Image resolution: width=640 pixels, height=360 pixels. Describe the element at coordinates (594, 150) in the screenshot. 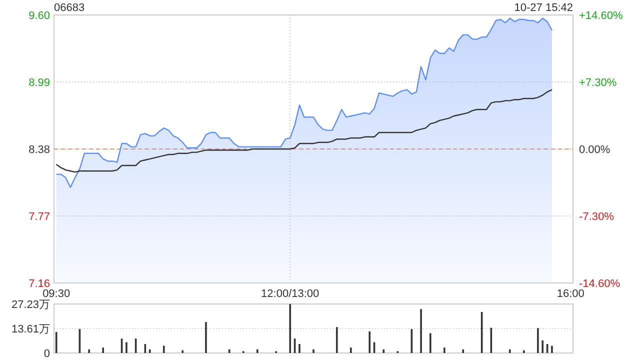

I see `y2-tick-label: 0.00%` at that location.